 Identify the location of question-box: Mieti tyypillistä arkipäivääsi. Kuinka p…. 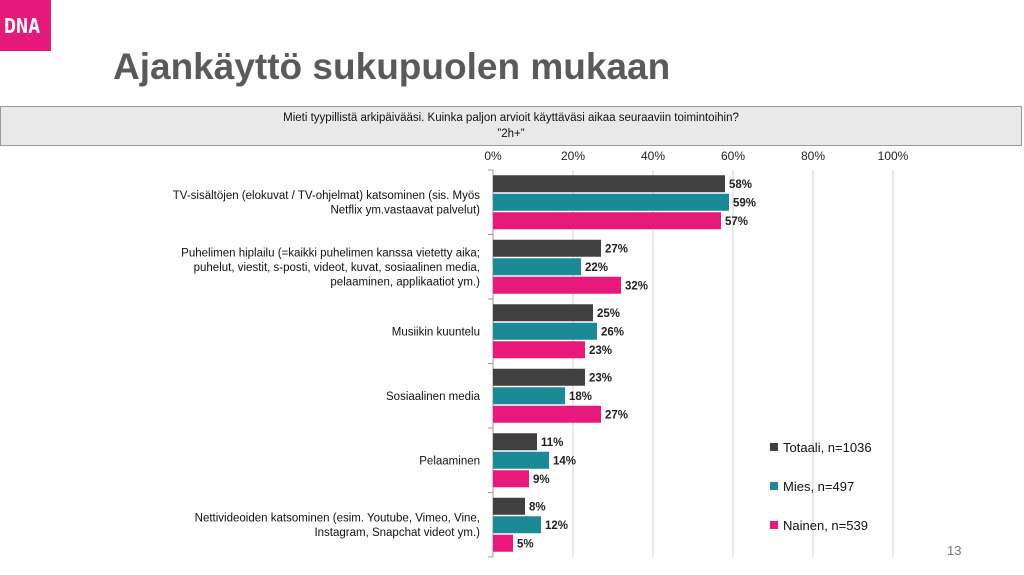
(511, 126).